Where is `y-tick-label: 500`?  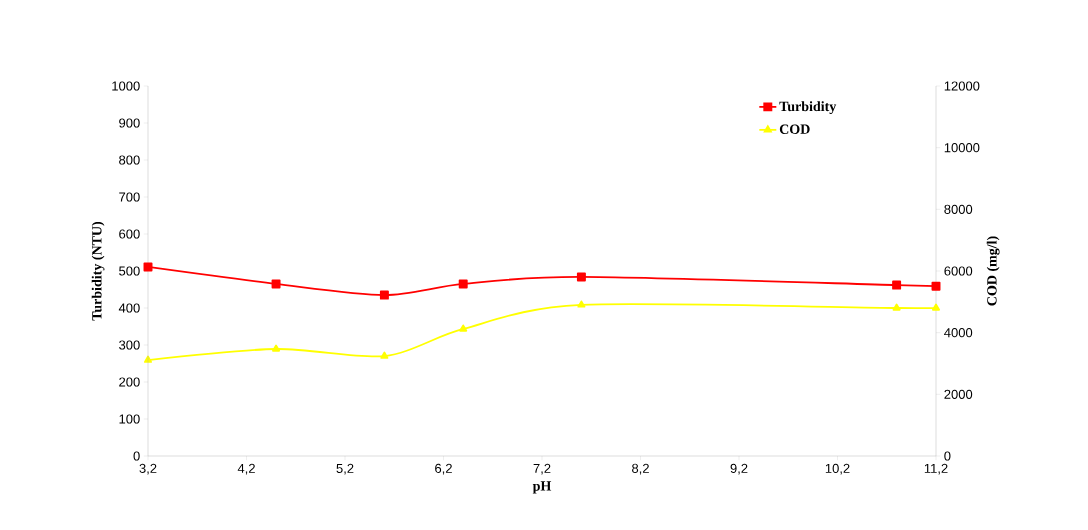 y-tick-label: 500 is located at coordinates (129, 271).